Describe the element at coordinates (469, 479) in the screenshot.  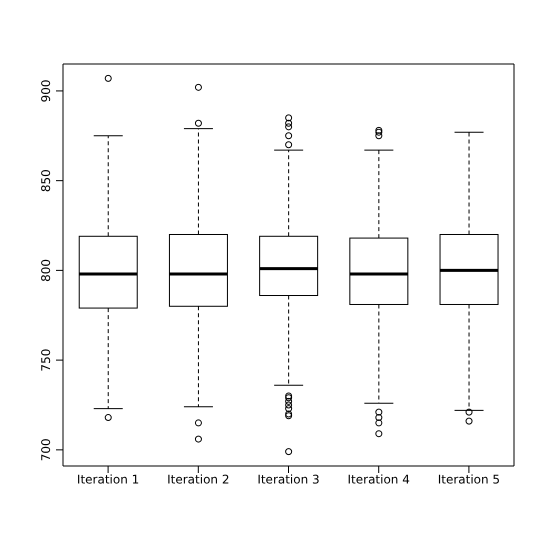
I see `x-tick-label: Iteration 5` at that location.